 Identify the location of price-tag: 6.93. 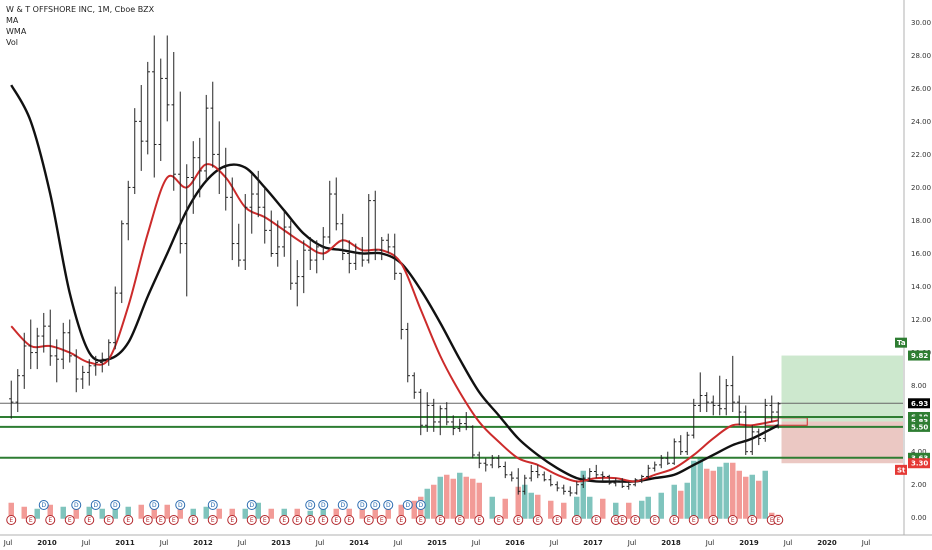
(919, 403).